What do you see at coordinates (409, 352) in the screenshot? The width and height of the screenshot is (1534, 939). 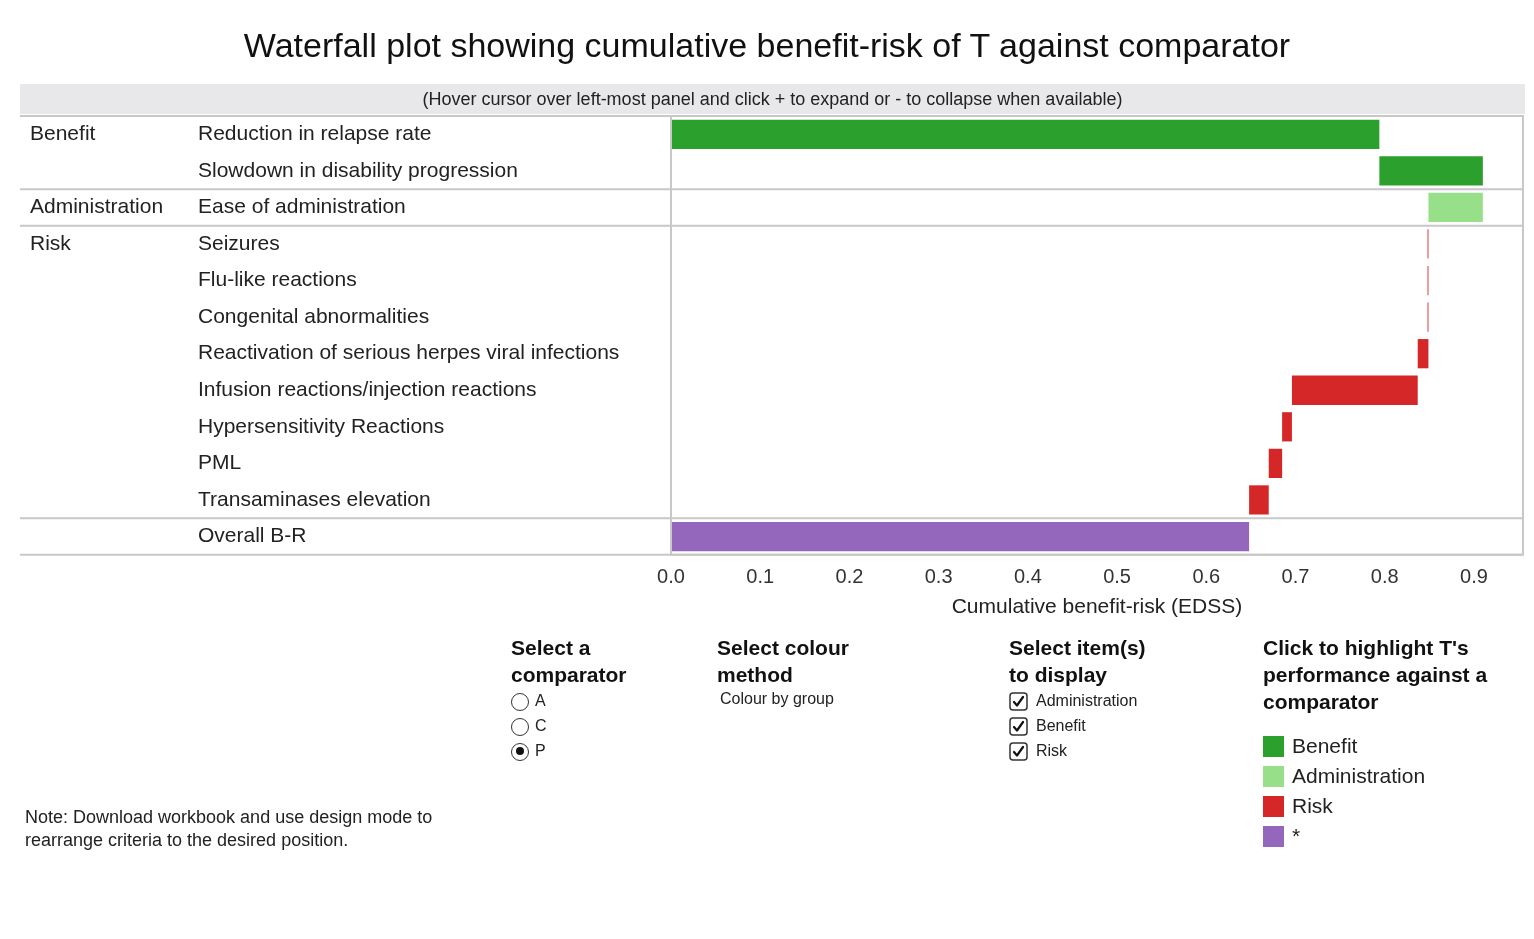 I see `y-tick-label: Reactivation of serious herpes viral infections` at bounding box center [409, 352].